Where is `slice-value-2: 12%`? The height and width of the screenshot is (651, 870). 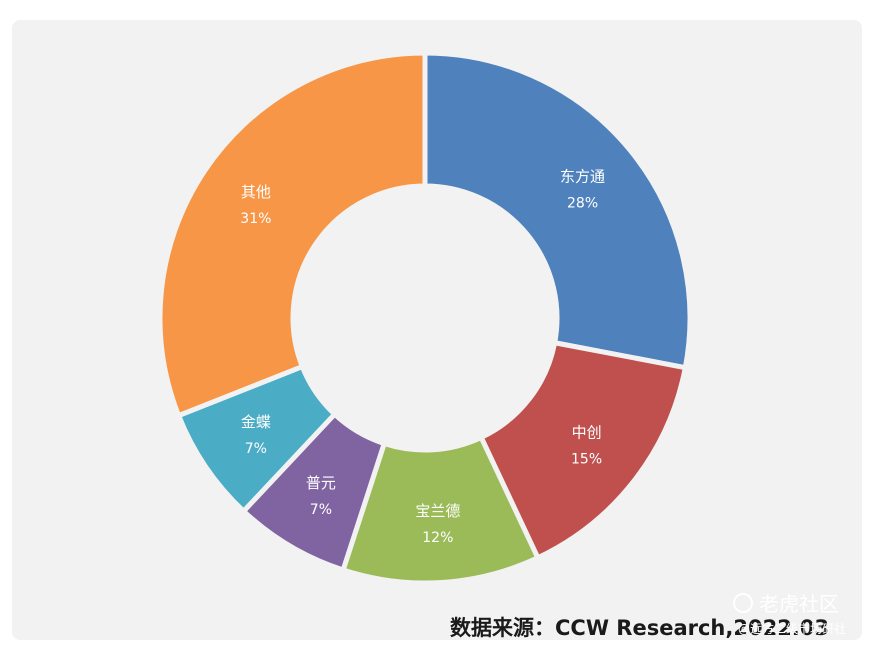 slice-value-2: 12% is located at coordinates (437, 538).